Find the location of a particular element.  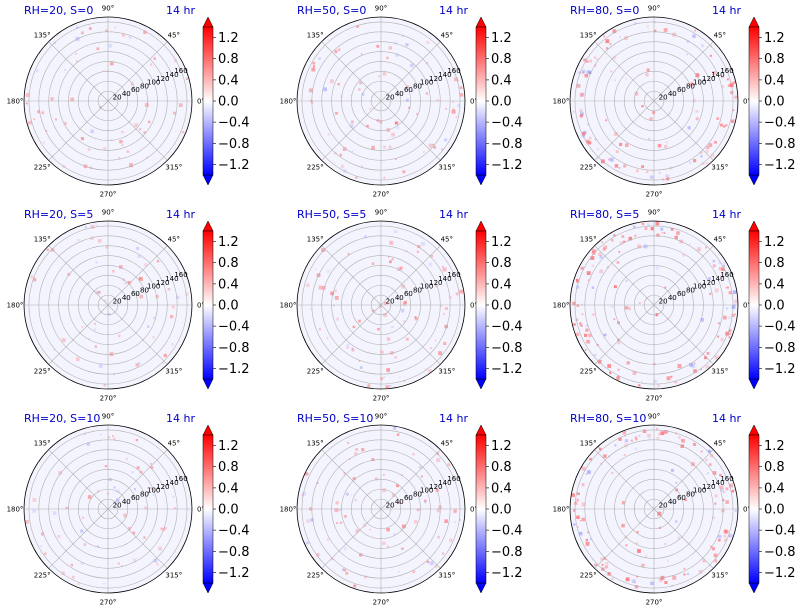

angle-tick-label: 135° is located at coordinates (315, 444).